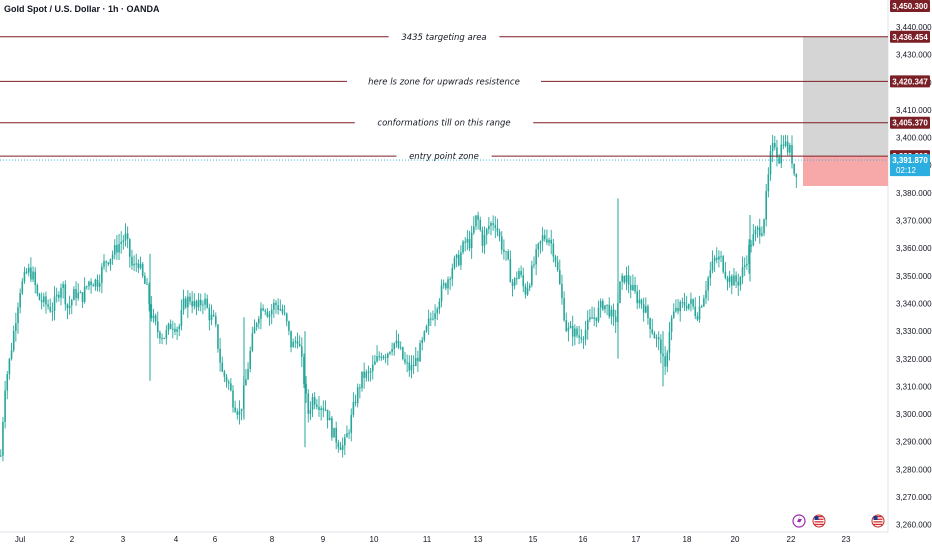 Image resolution: width=932 pixels, height=550 pixels. I want to click on x-tick-label: 16, so click(583, 539).